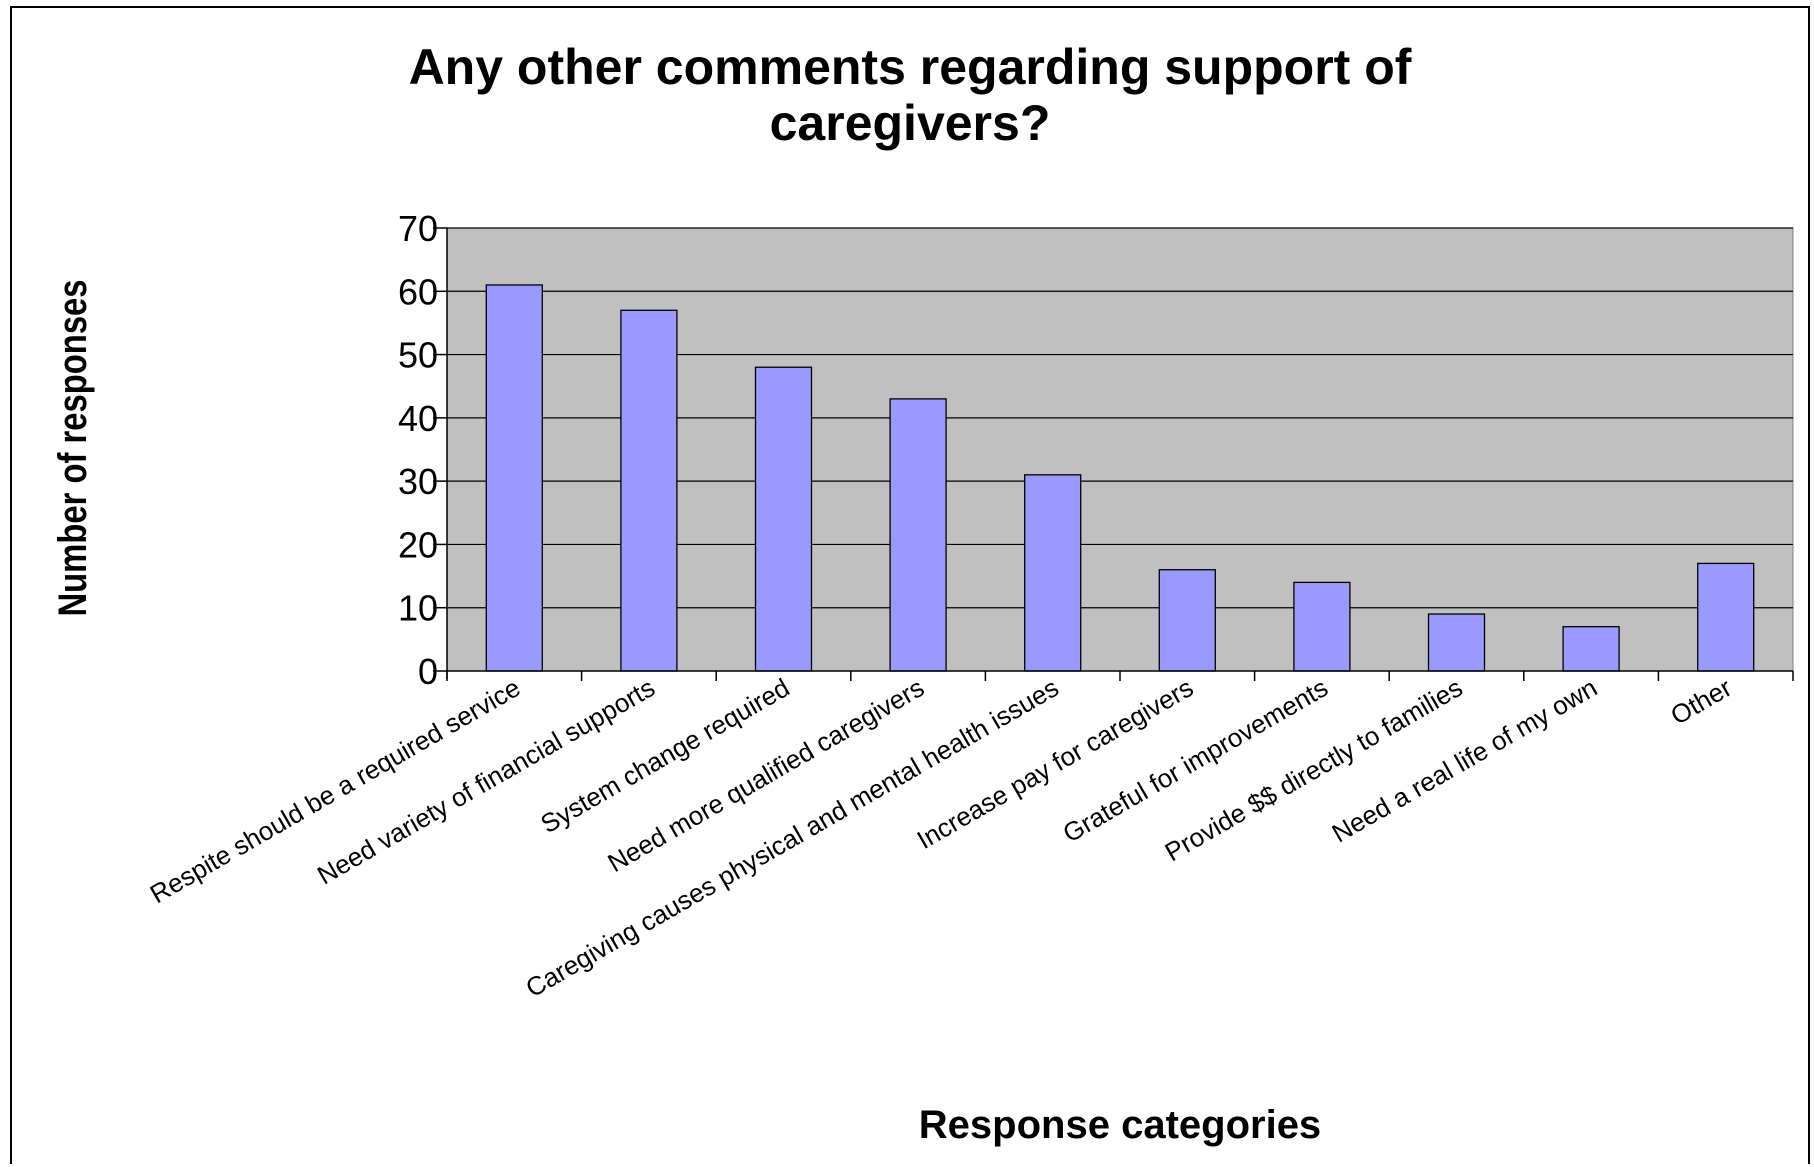 This screenshot has height=1167, width=1814. What do you see at coordinates (418, 355) in the screenshot?
I see `y-tick-label: 50` at bounding box center [418, 355].